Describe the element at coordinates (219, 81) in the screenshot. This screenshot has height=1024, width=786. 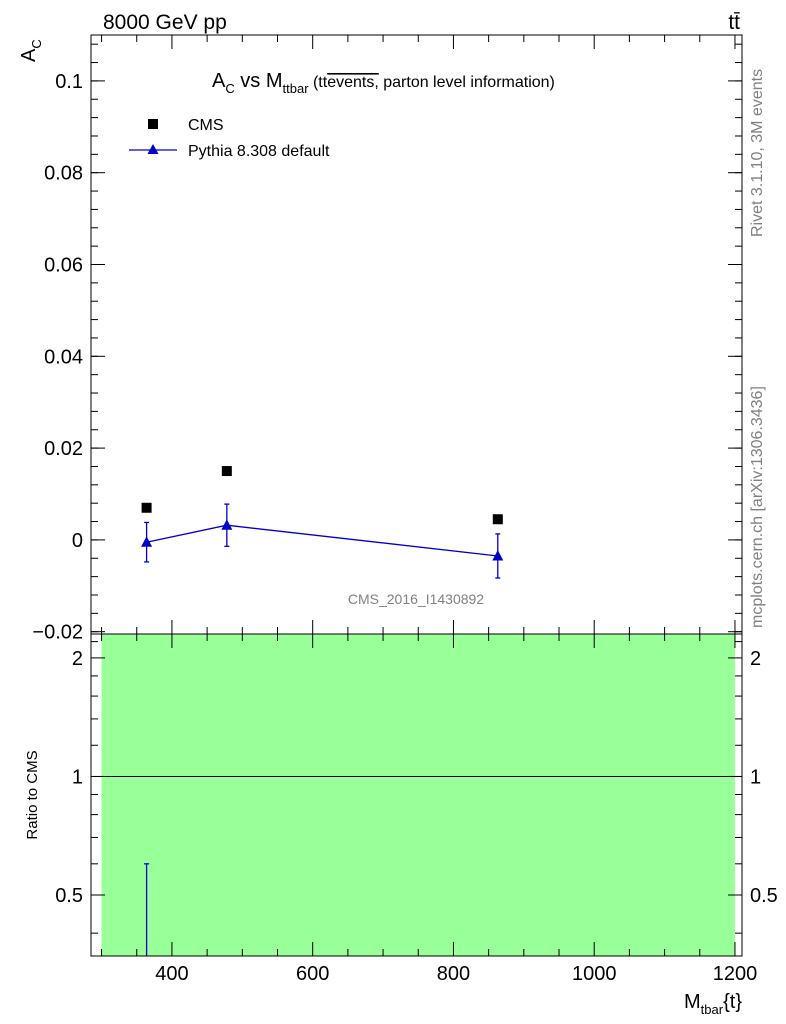
I see `title-a: A` at that location.